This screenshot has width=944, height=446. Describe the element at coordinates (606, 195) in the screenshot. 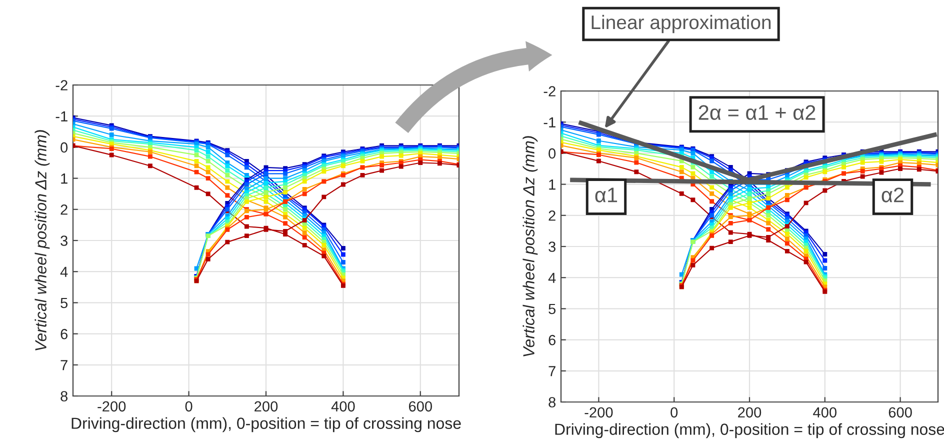

I see `annotation: α1` at that location.